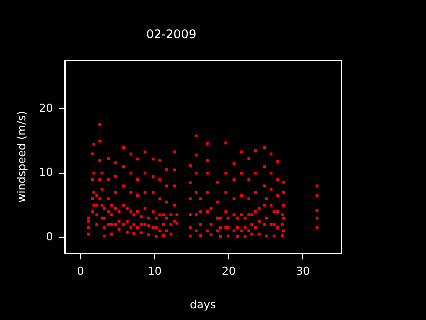  Describe the element at coordinates (50, 237) in the screenshot. I see `y-tick-label: 0` at that location.